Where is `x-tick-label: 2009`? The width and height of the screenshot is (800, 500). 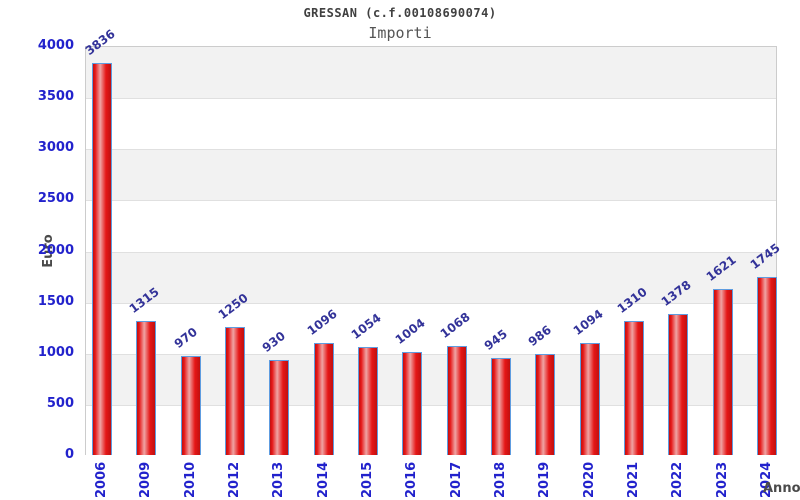 x-tick-label: 2009 is located at coordinates (146, 479).